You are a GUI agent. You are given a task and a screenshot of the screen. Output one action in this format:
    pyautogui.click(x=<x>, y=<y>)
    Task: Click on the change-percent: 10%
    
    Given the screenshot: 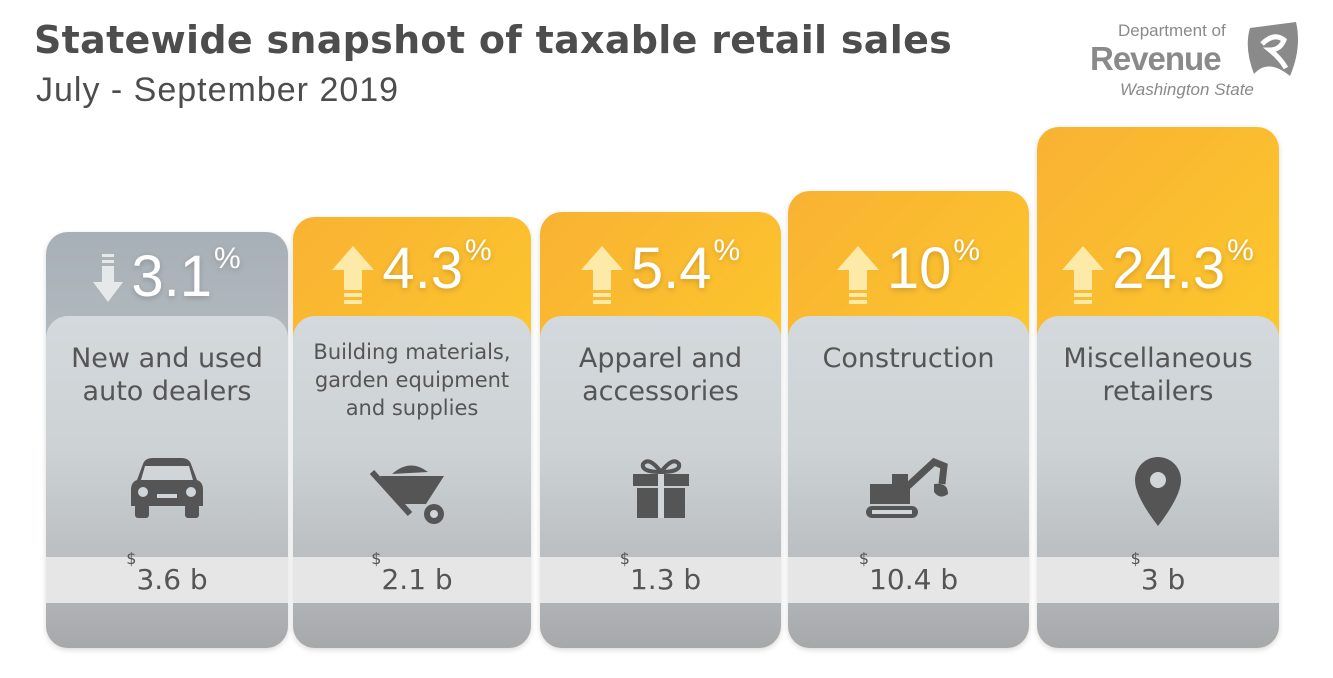 What is the action you would take?
    pyautogui.click(x=933, y=267)
    